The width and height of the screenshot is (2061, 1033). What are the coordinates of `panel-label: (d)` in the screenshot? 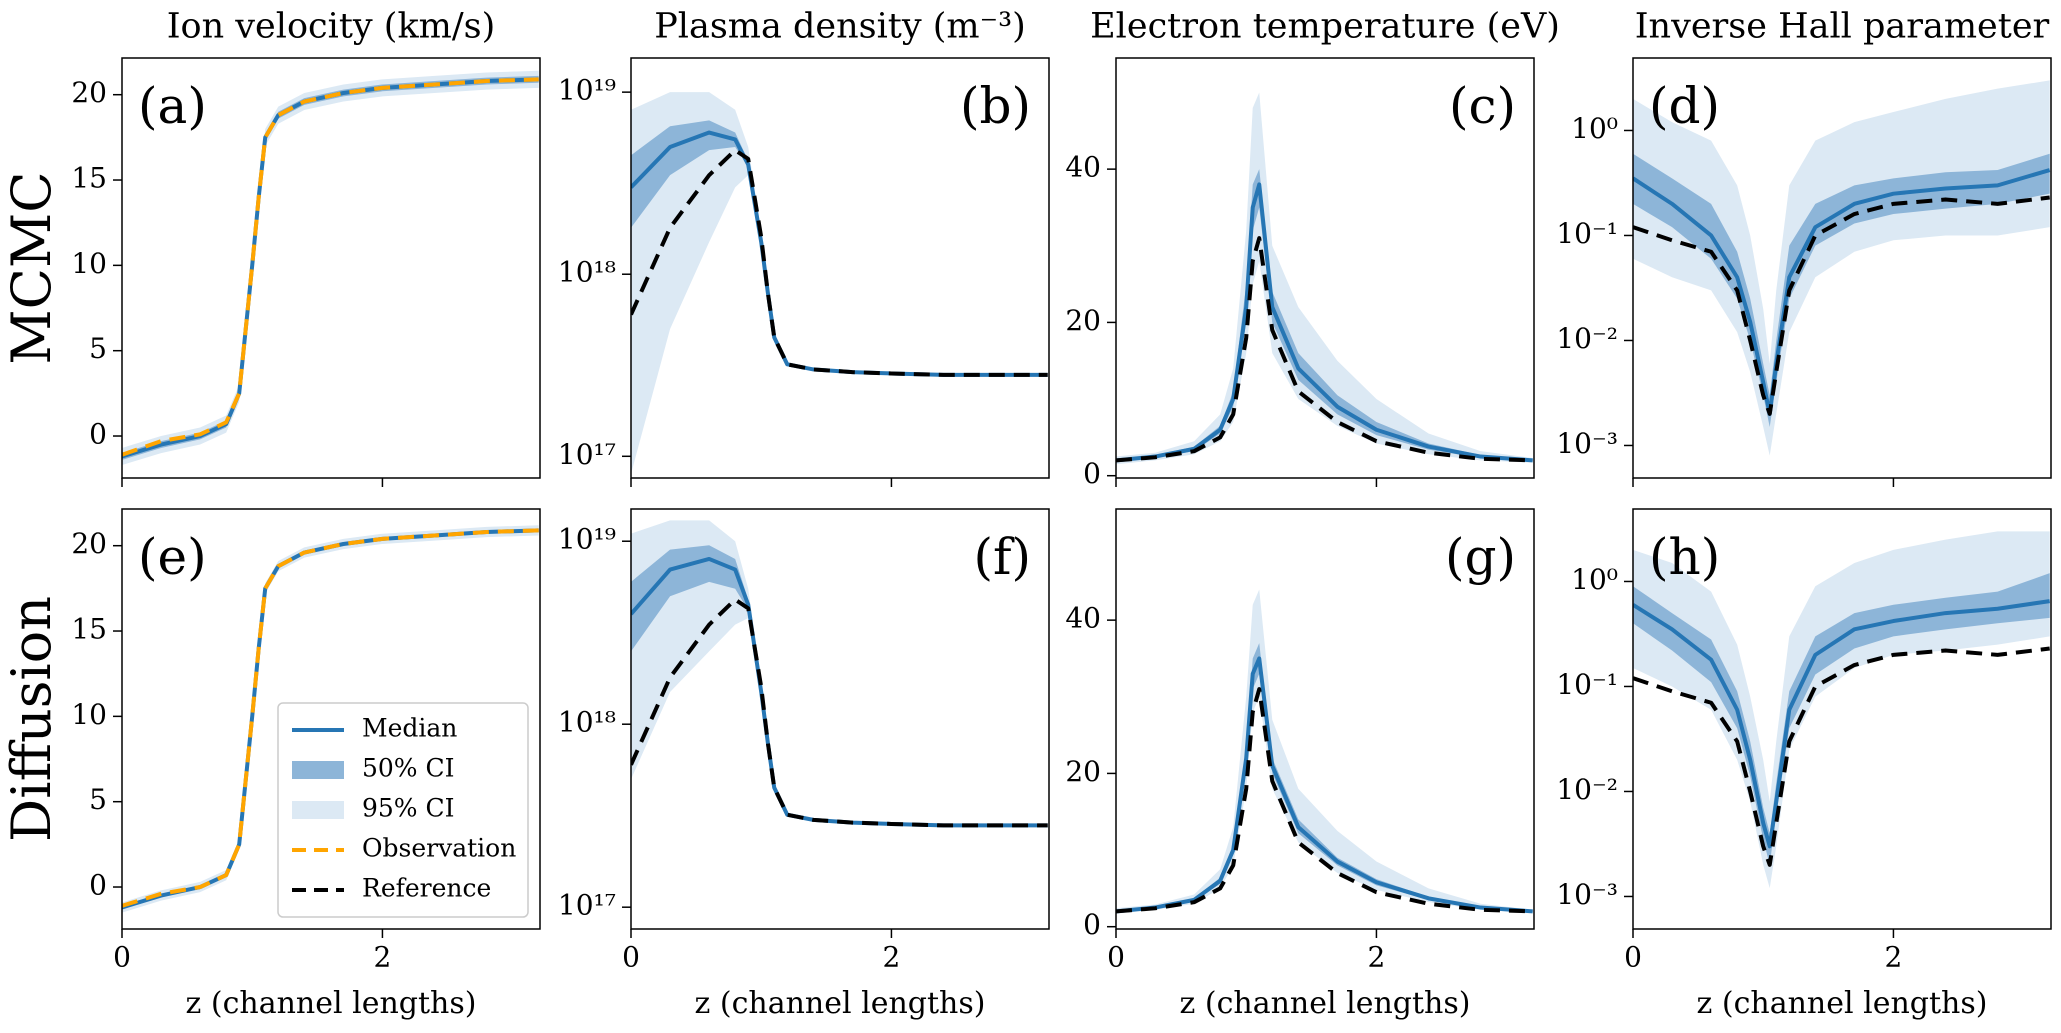 It's located at (1684, 106).